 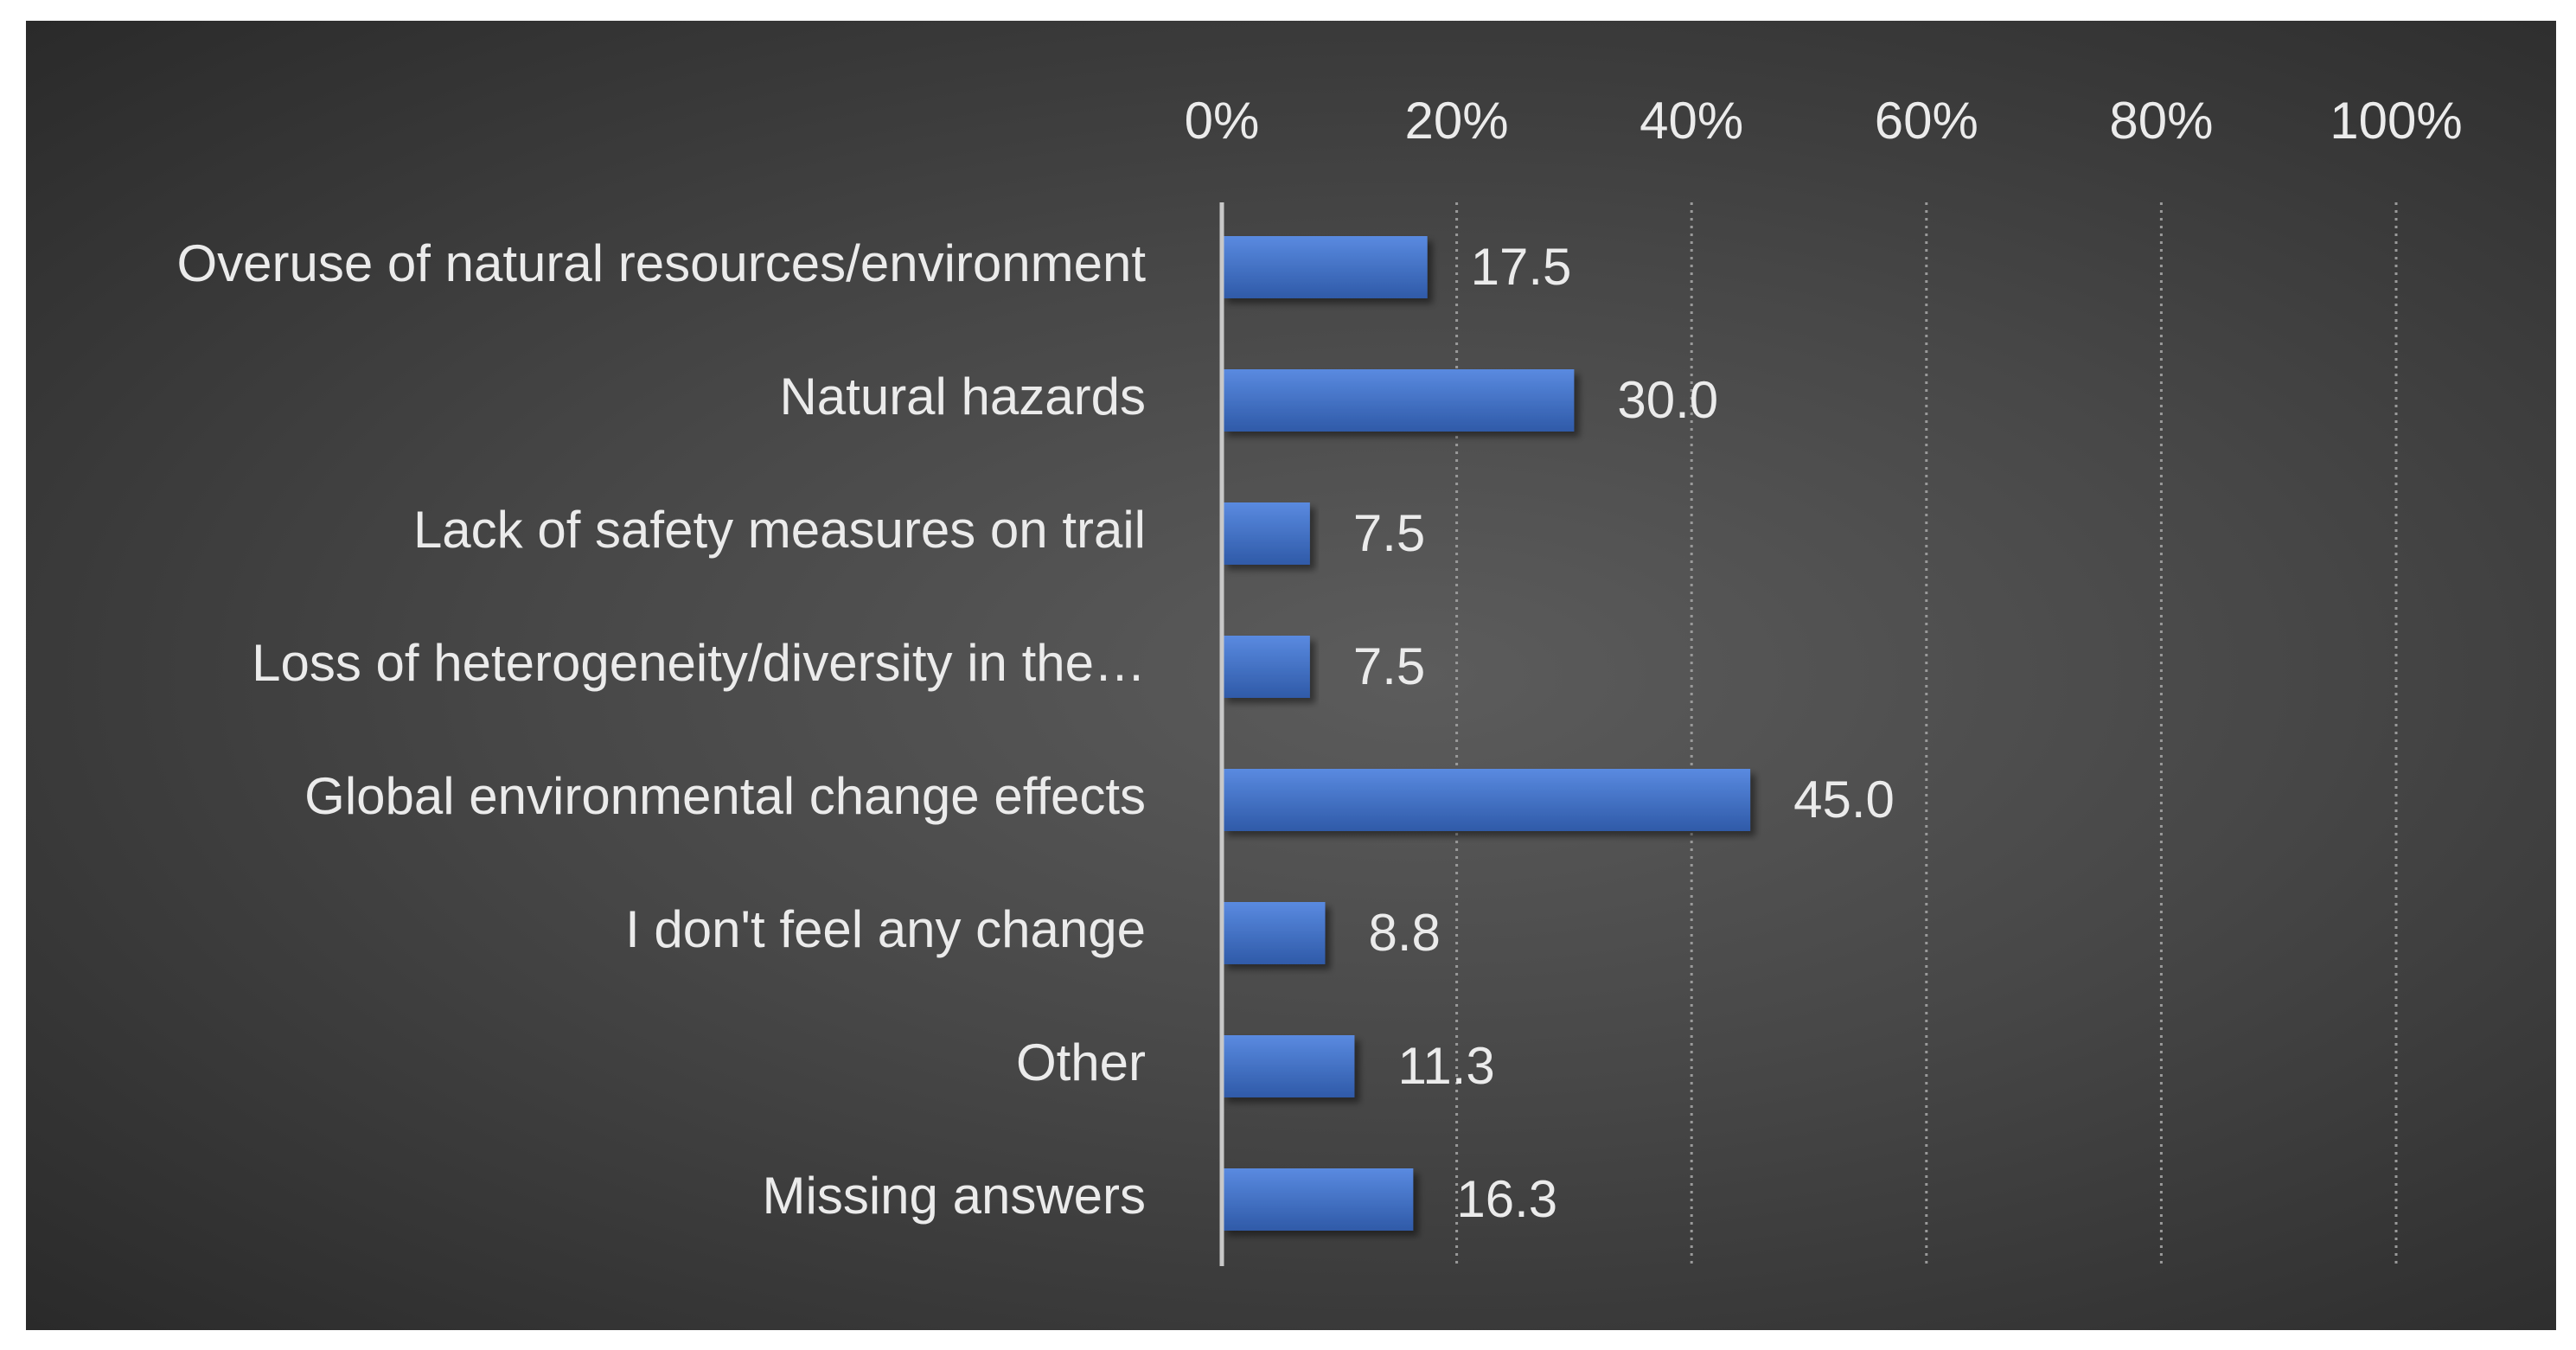 I want to click on category-label: Global environmental change effects, so click(x=725, y=796).